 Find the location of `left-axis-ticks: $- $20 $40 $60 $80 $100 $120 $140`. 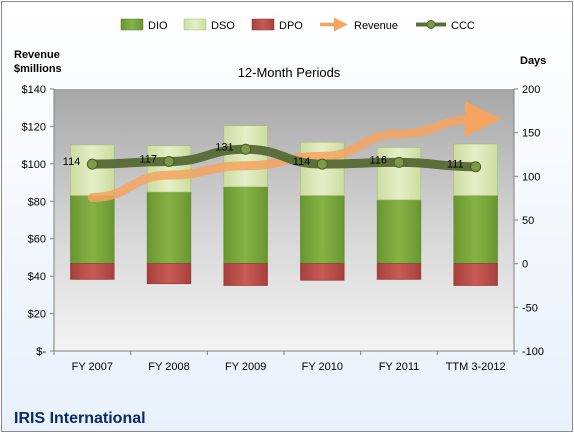

left-axis-ticks: $- $20 $40 $60 $80 $100 $120 $140 is located at coordinates (38, 221).